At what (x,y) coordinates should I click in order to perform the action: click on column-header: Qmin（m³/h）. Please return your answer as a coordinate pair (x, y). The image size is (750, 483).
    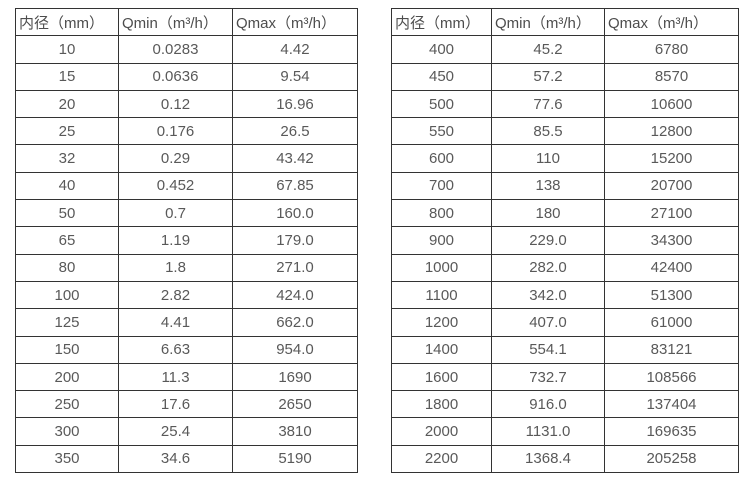
    Looking at the image, I should click on (548, 22).